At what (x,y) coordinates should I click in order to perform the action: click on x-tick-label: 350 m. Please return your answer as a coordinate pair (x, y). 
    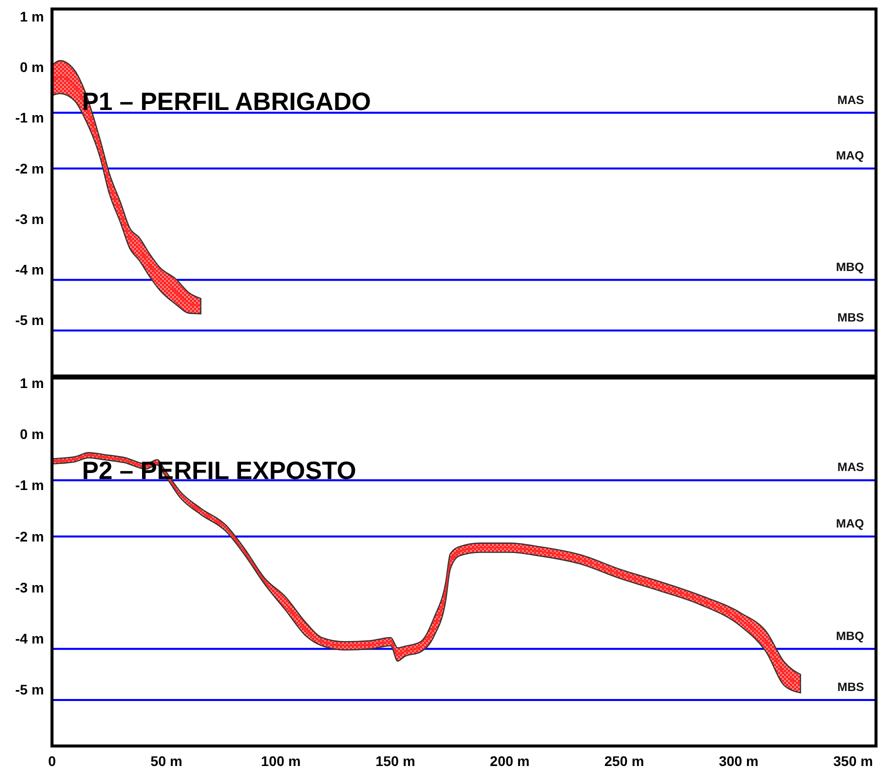
    Looking at the image, I should click on (853, 761).